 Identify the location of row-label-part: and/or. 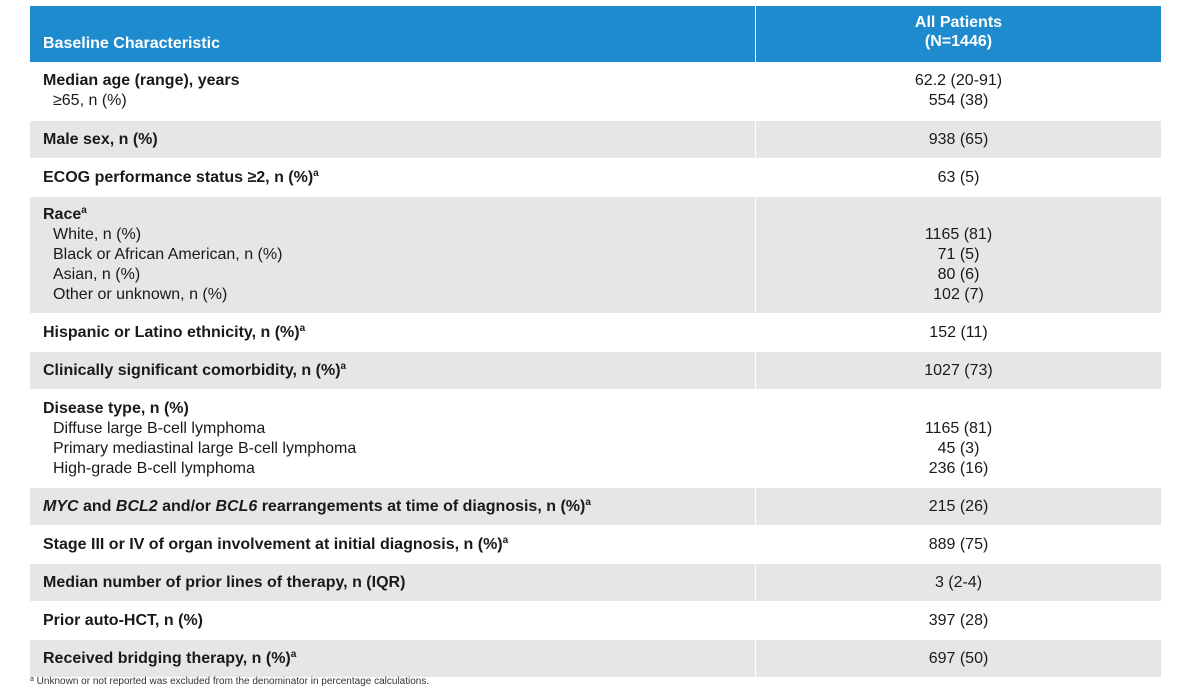
(186, 506).